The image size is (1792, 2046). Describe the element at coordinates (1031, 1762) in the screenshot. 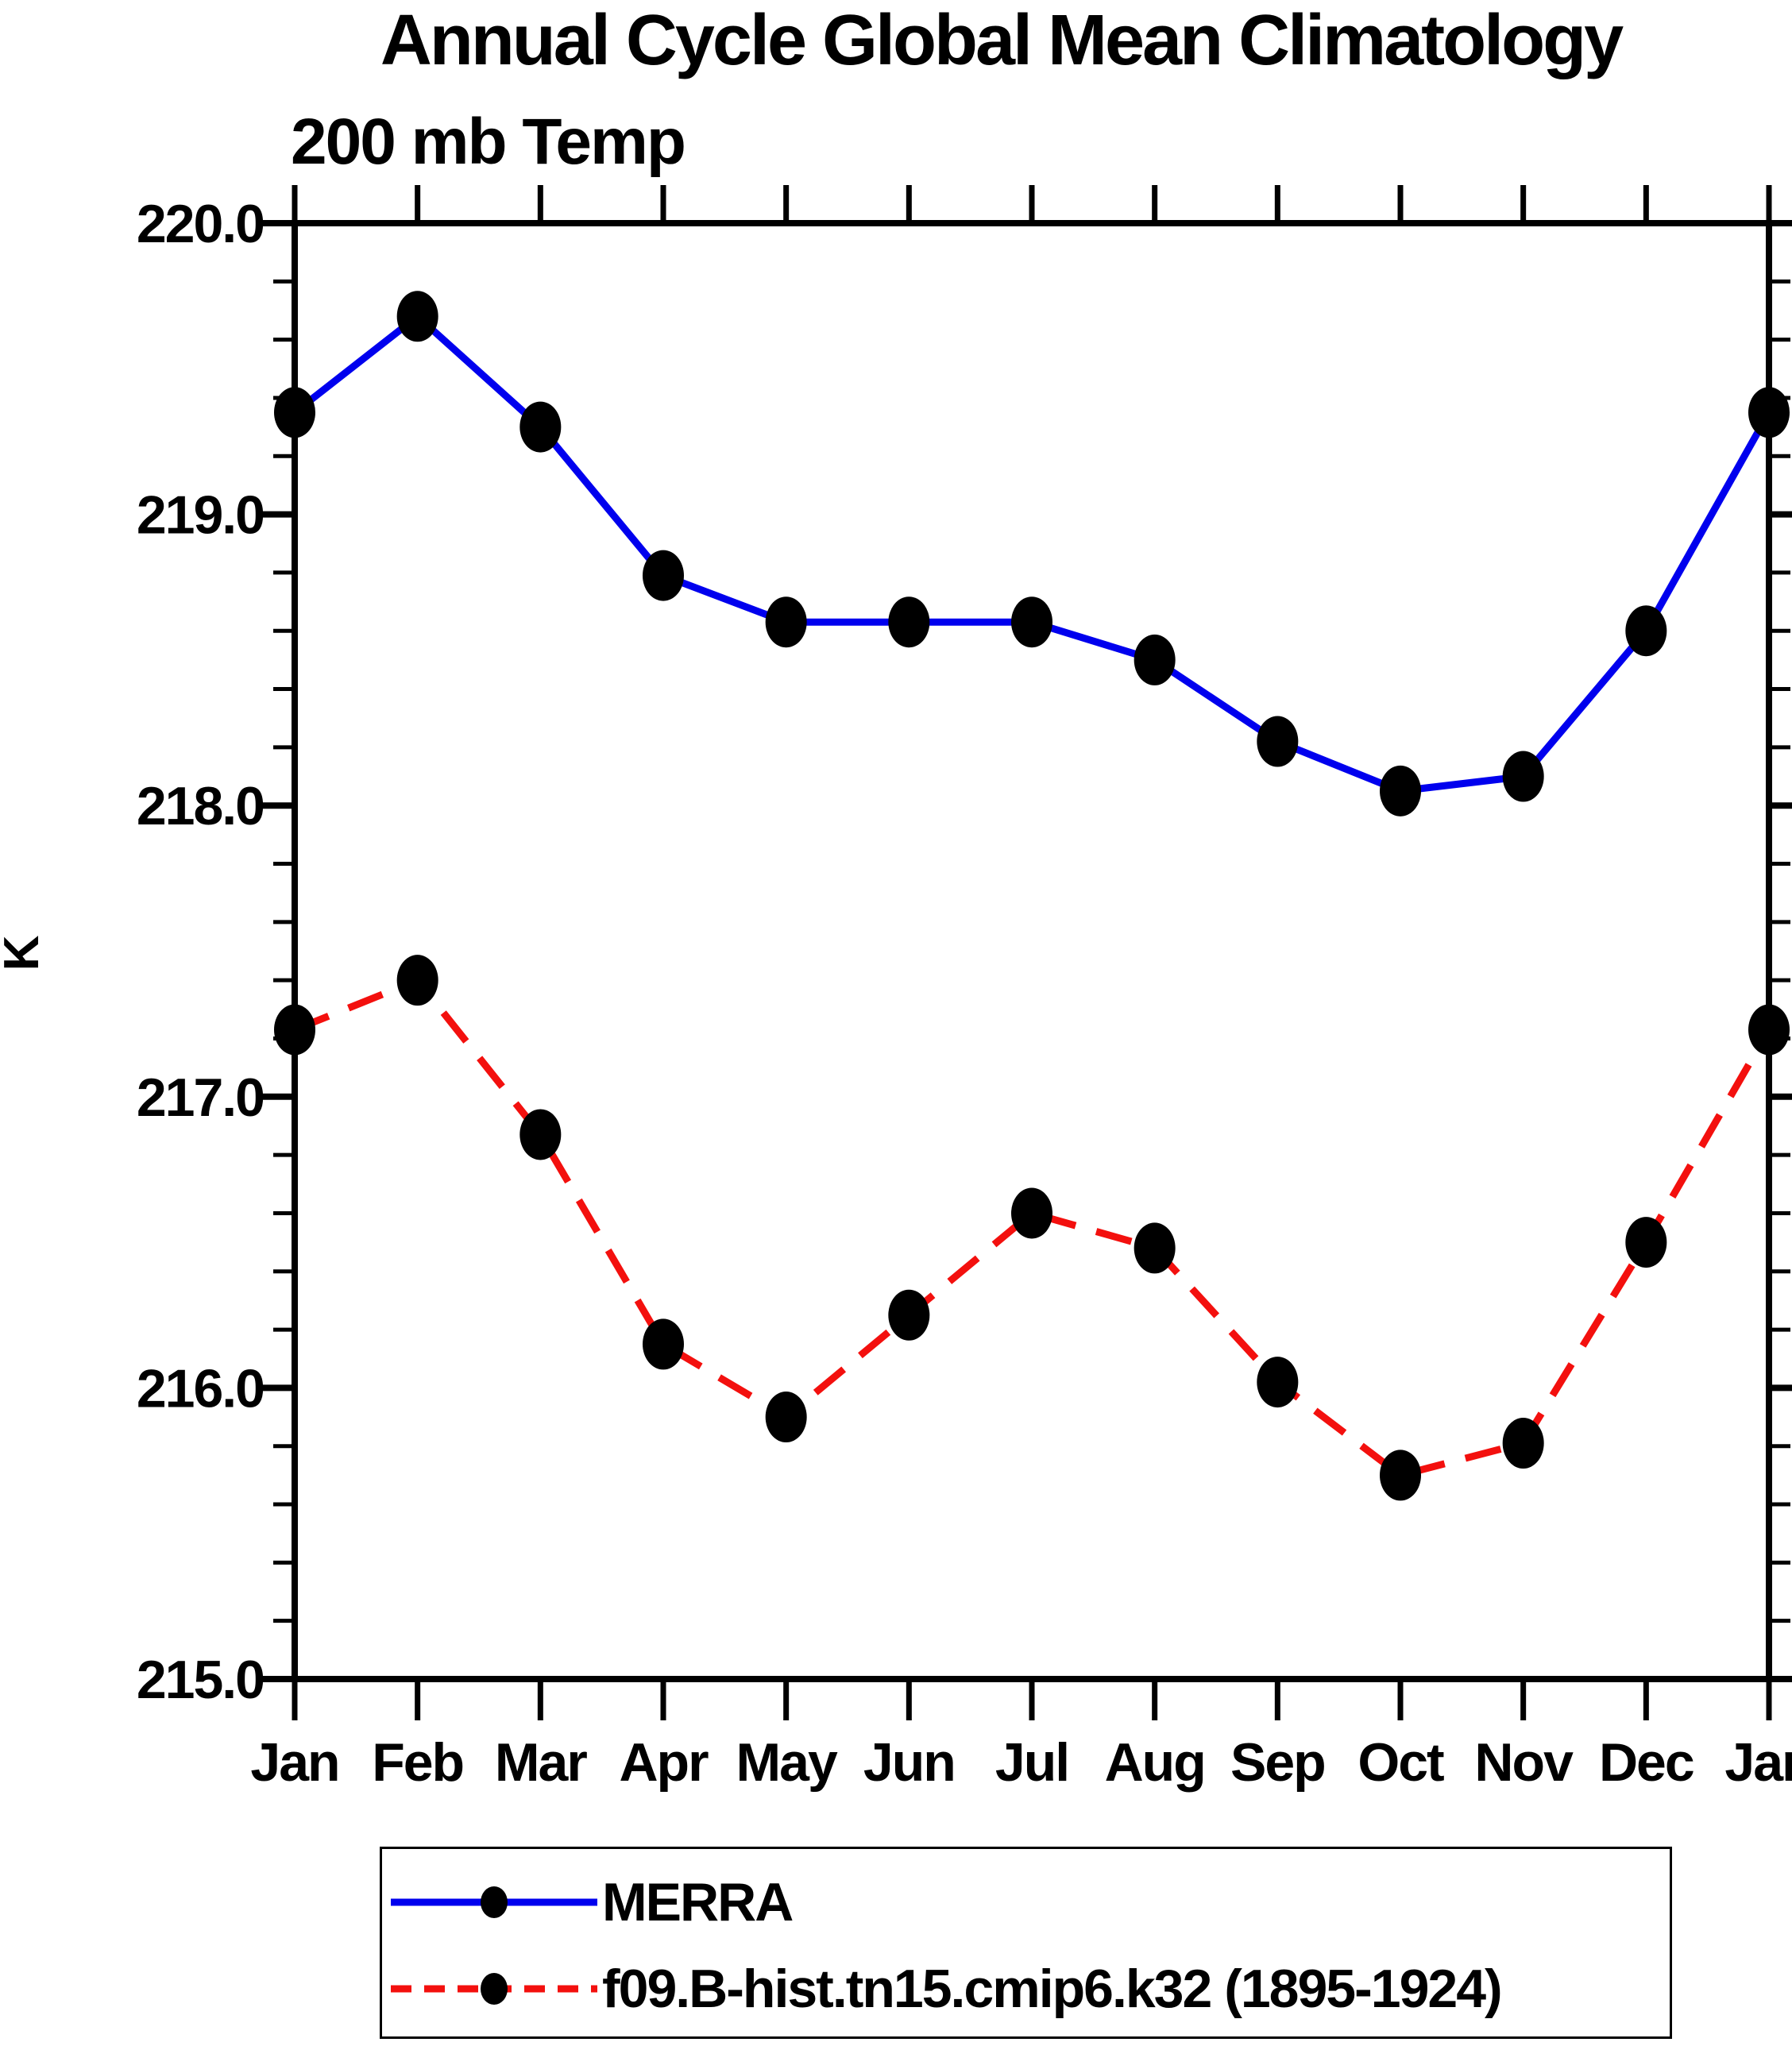

I see `x-tick-label: Jul` at that location.